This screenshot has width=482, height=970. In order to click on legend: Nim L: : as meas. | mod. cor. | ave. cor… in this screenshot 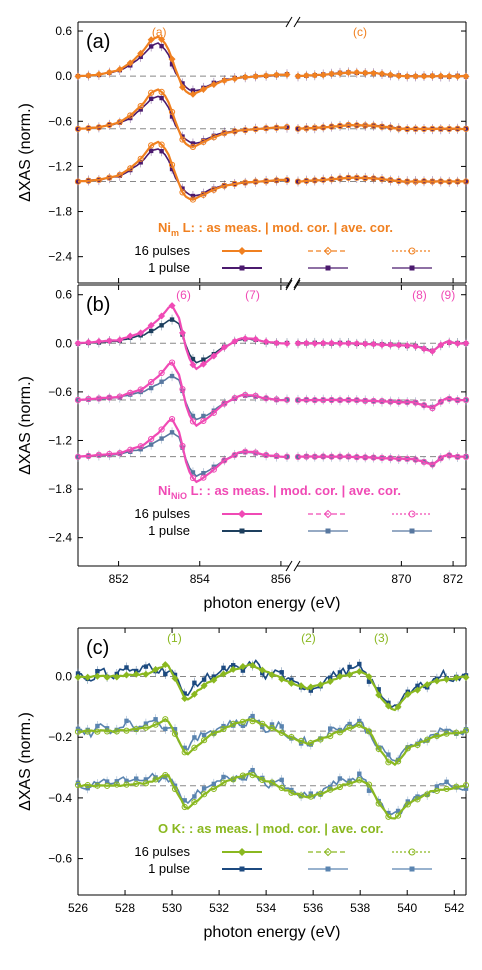, I will do `click(283, 247)`.